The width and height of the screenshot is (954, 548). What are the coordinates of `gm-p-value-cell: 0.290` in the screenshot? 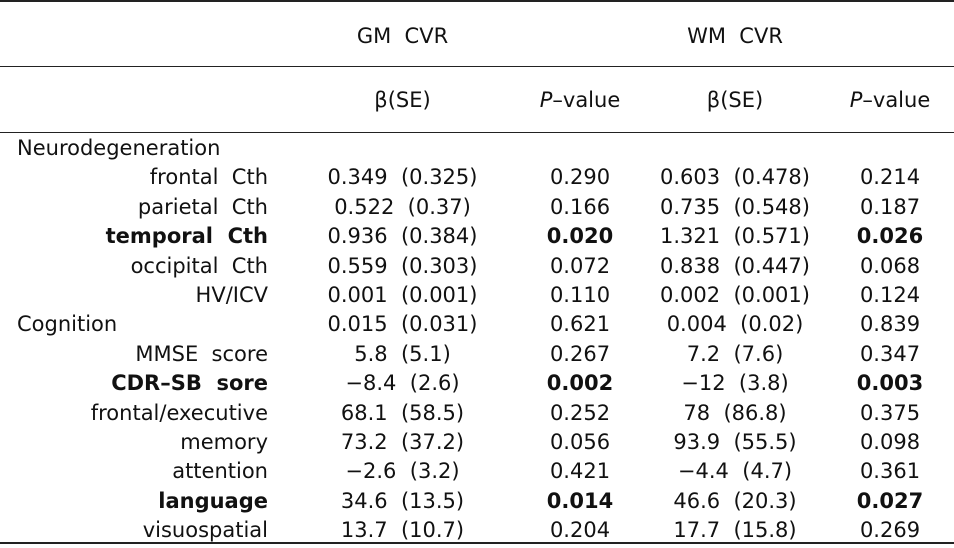 It's located at (580, 177).